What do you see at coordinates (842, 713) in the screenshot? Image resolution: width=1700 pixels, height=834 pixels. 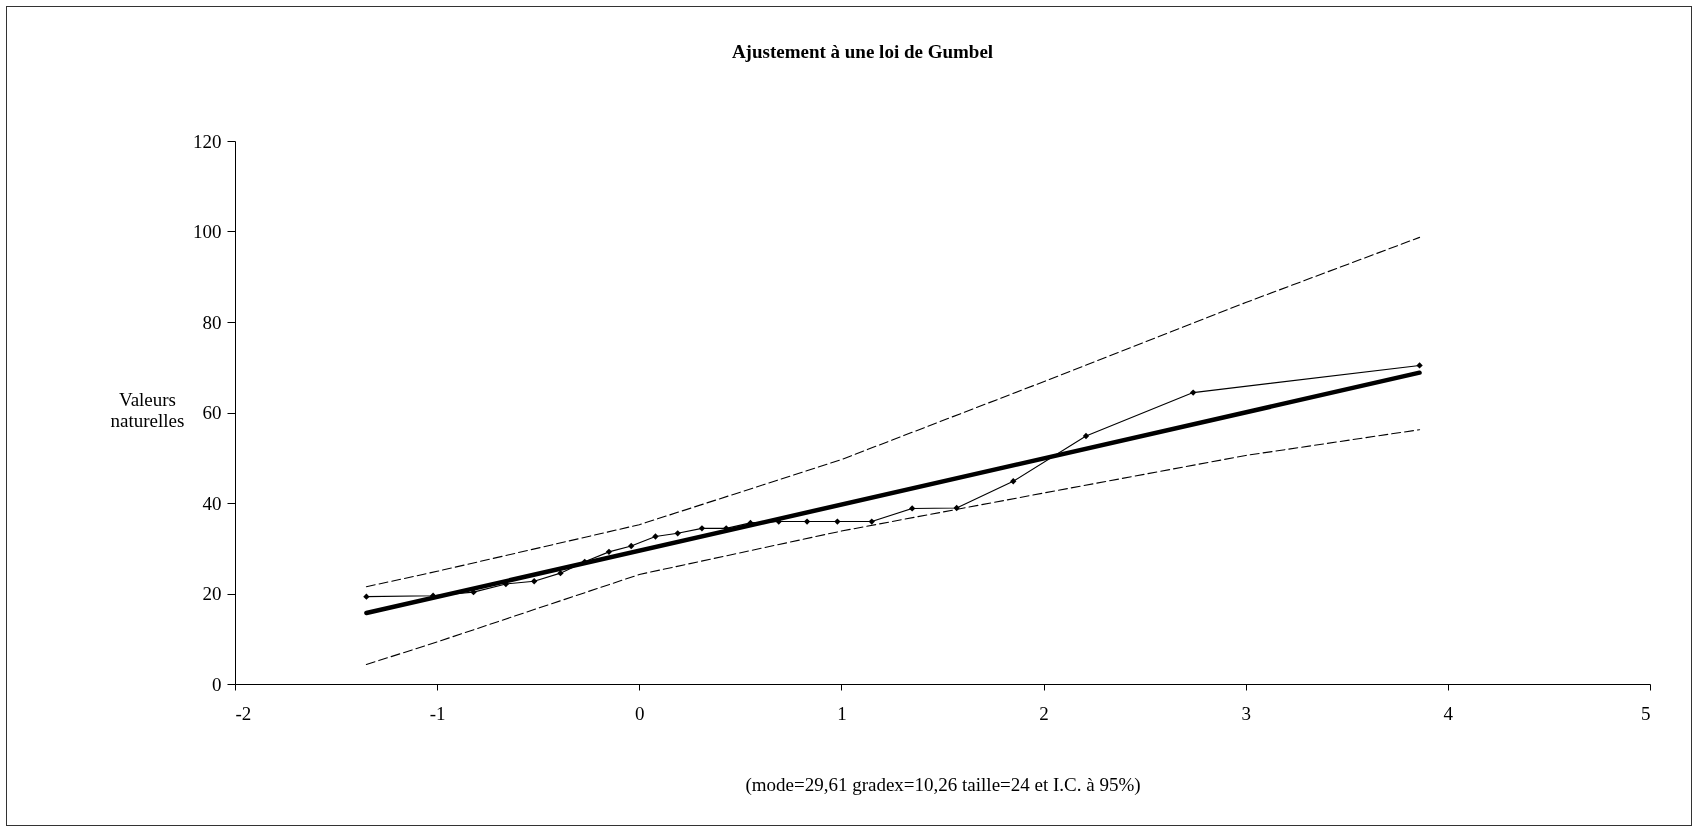 I see `x-tick-label: 1` at bounding box center [842, 713].